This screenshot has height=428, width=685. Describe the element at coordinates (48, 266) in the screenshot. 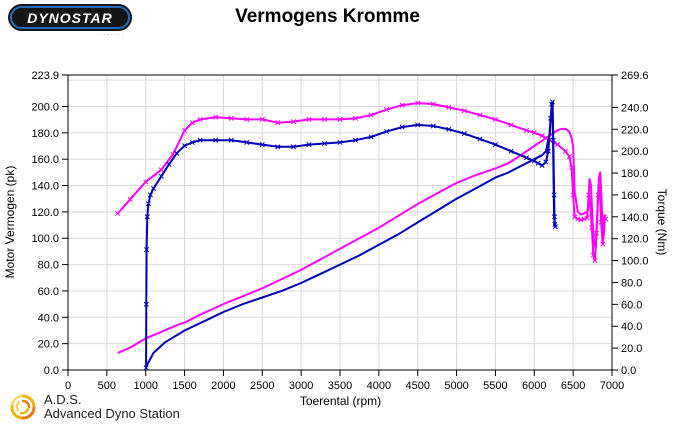

I see `left-tick-label: 80.0` at that location.